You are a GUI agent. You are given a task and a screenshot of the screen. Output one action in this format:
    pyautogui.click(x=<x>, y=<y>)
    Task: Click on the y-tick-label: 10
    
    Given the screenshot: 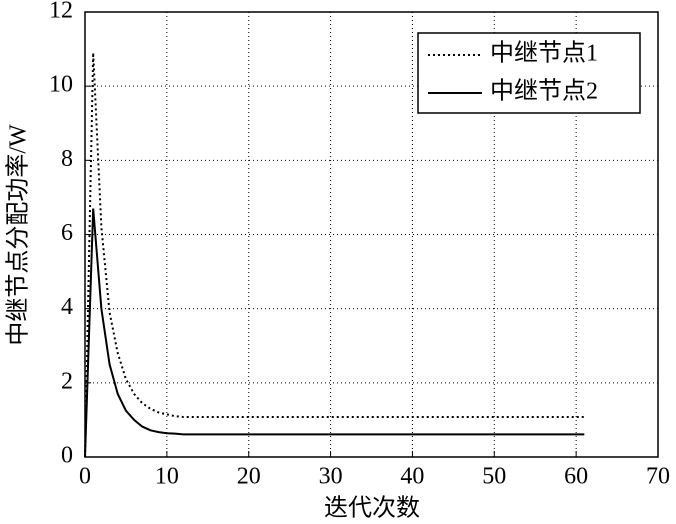 What is the action you would take?
    pyautogui.click(x=61, y=85)
    